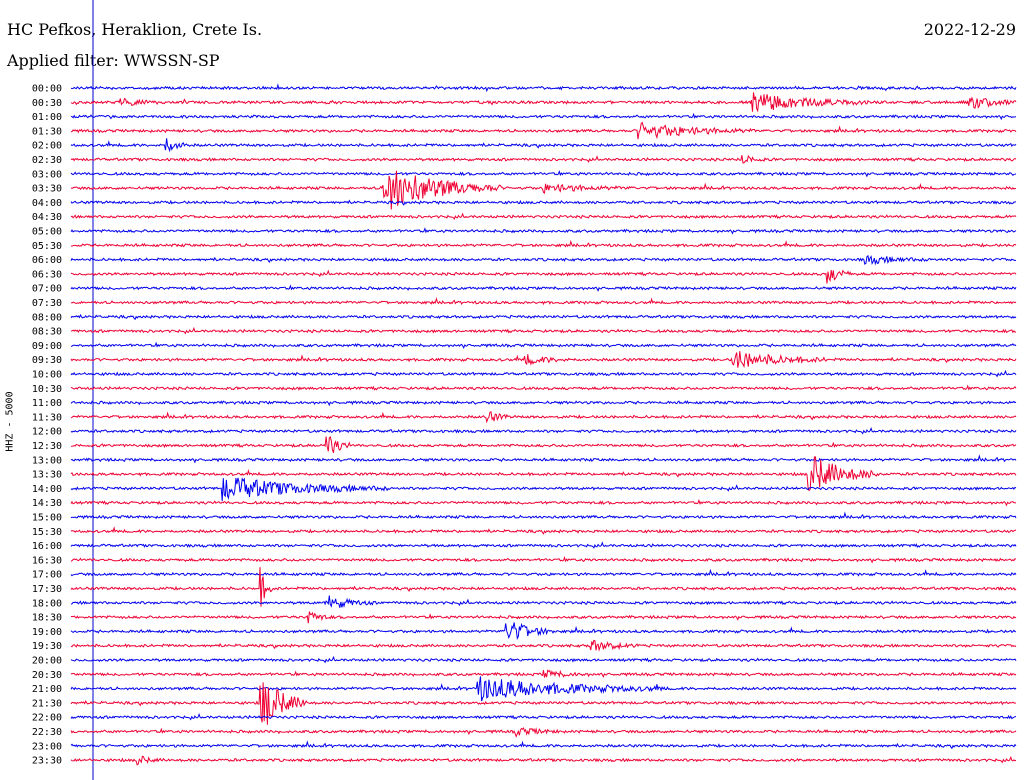  I want to click on row-time-label: 15:00, so click(47, 518).